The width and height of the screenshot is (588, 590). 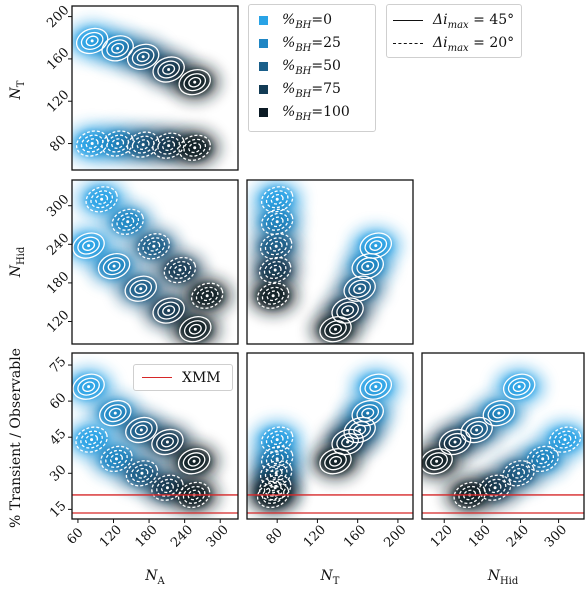 I want to click on contour-i-max-45-bh50-level1, so click(x=360, y=288).